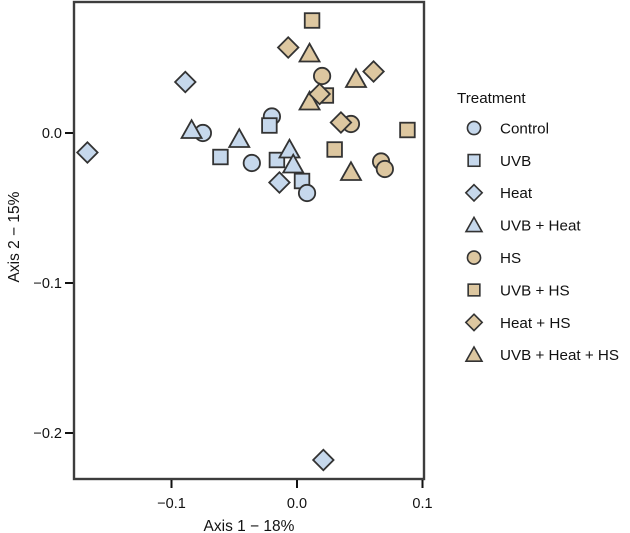 Image resolution: width=630 pixels, height=533 pixels. Describe the element at coordinates (515, 161) in the screenshot. I see `legend-item-label: UVB` at that location.